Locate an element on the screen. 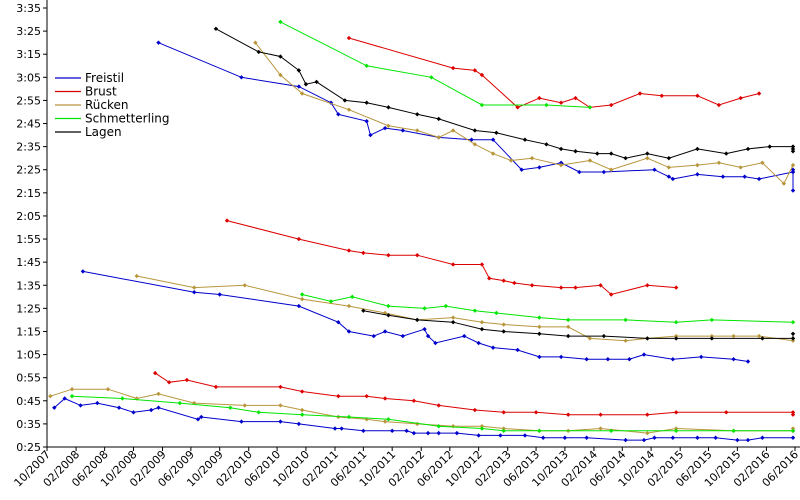  legend-label-lagen: Lagen is located at coordinates (103, 132).